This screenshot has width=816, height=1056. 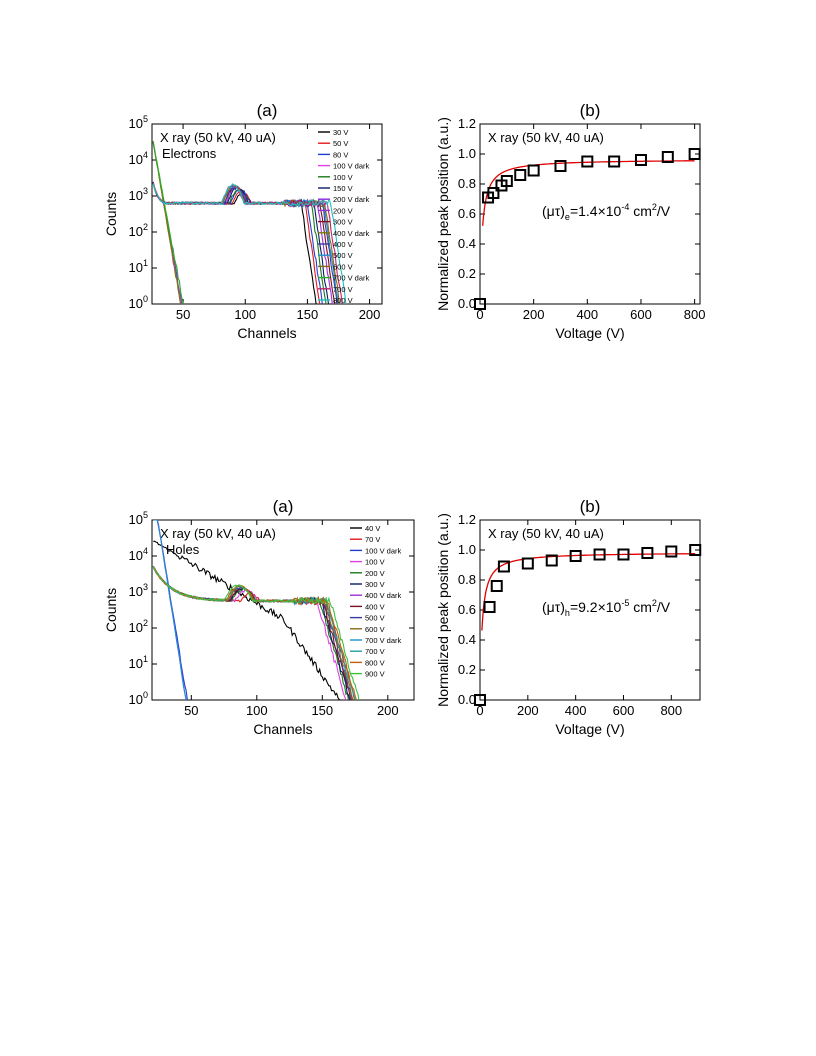 I want to click on fit-eq-unit: cm, so click(x=640, y=211).